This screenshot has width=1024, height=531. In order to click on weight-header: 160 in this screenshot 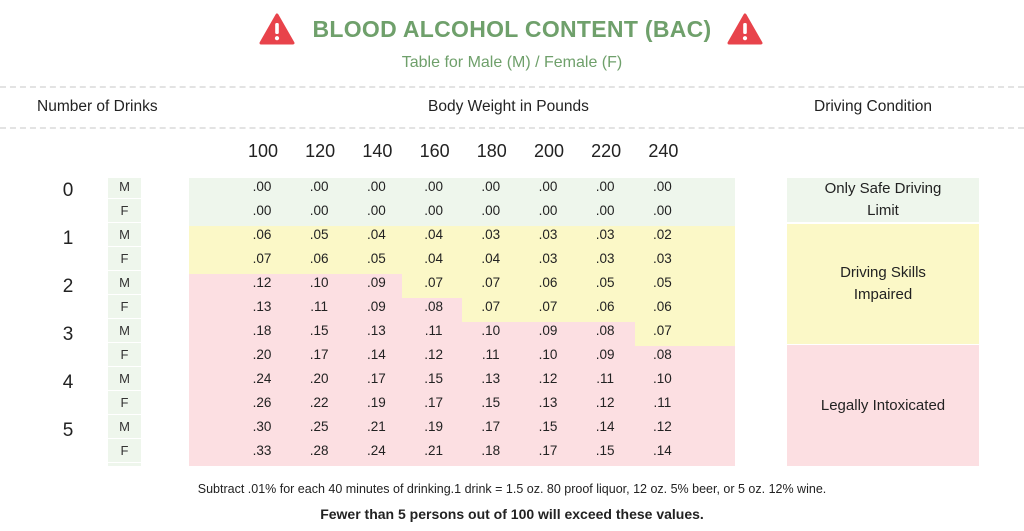, I will do `click(434, 151)`.